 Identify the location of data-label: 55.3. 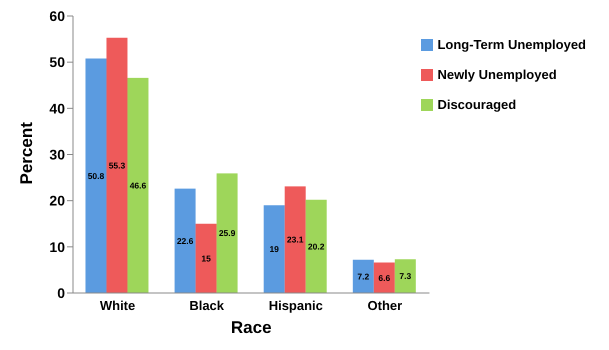
(117, 165).